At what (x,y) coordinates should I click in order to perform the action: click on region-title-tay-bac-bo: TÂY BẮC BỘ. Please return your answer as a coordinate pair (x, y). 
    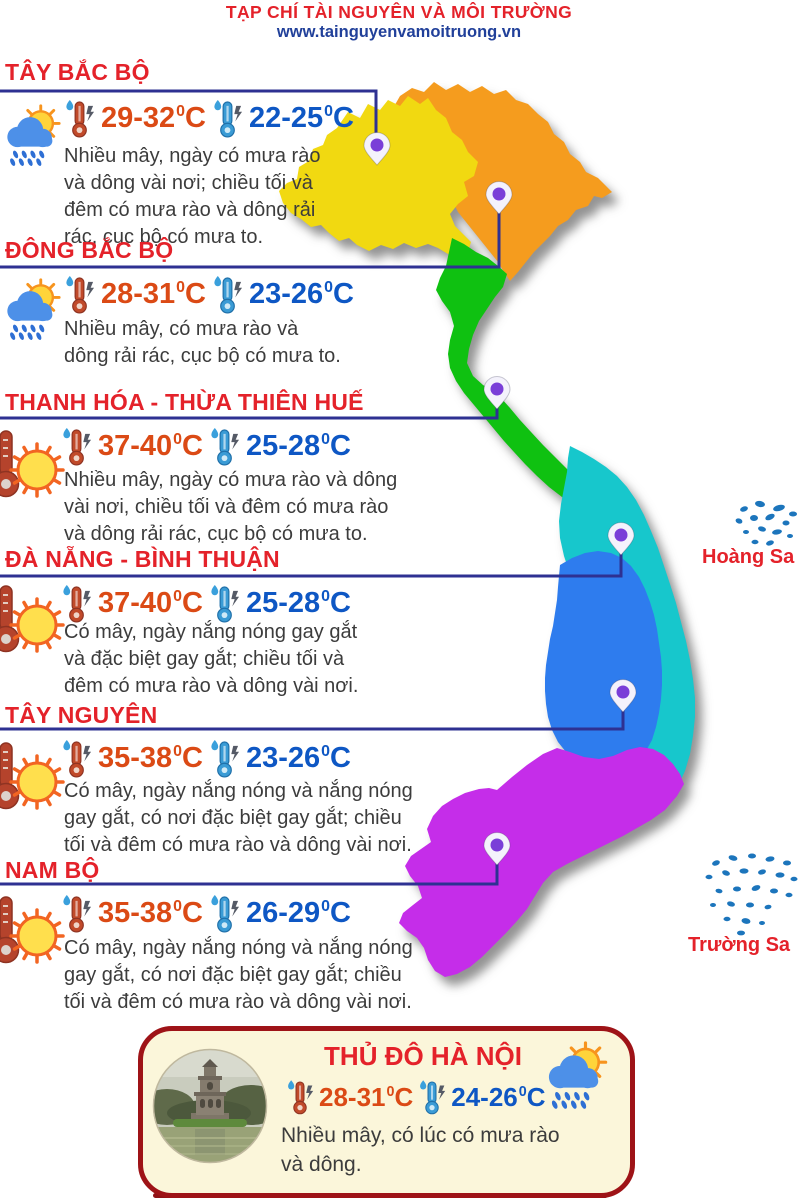
    Looking at the image, I should click on (77, 72).